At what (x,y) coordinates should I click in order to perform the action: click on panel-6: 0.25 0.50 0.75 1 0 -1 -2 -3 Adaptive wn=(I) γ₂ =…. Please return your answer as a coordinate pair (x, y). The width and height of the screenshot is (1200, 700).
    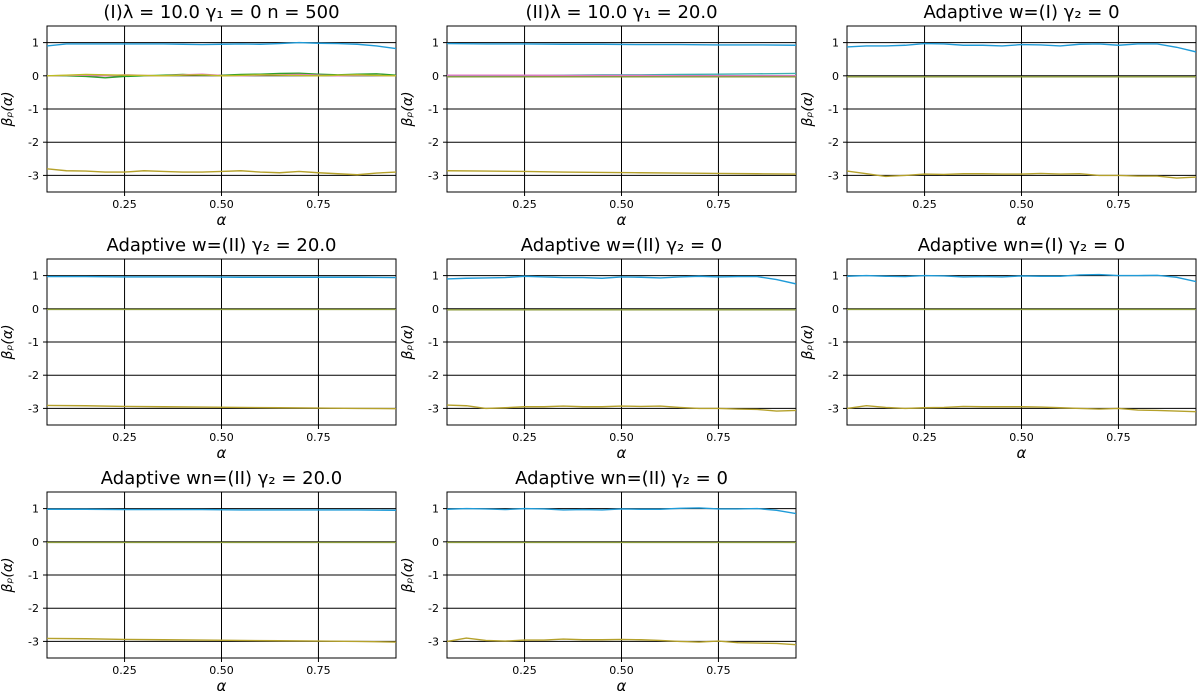
    Looking at the image, I should click on (998, 348).